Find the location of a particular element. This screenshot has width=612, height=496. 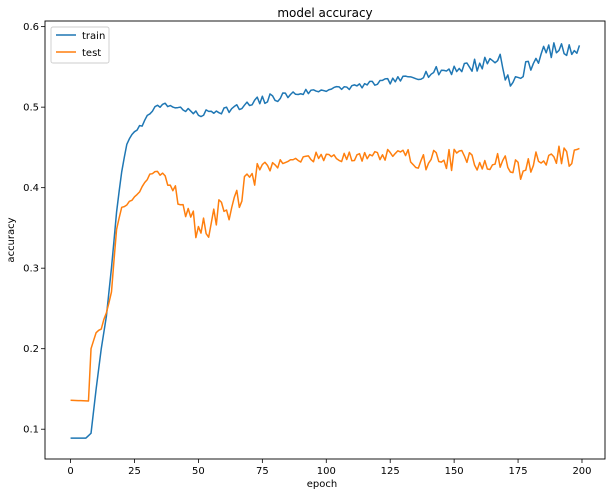

chart-title: model accuracy is located at coordinates (324, 13).